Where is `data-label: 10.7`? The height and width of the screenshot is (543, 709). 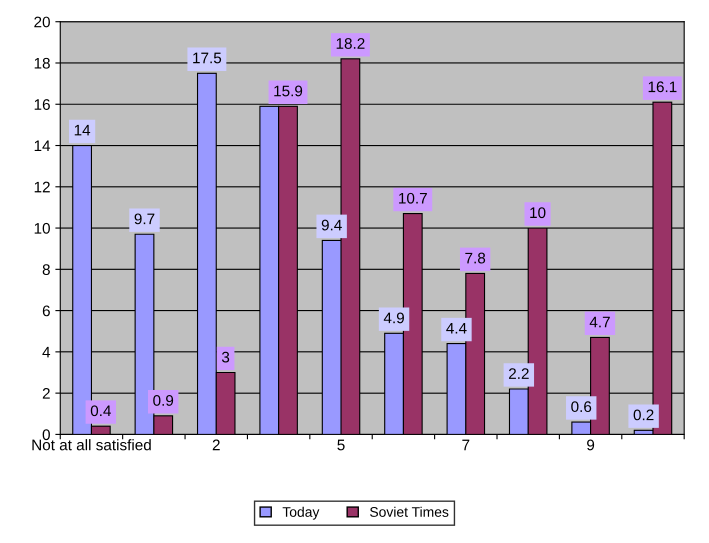 data-label: 10.7 is located at coordinates (413, 198).